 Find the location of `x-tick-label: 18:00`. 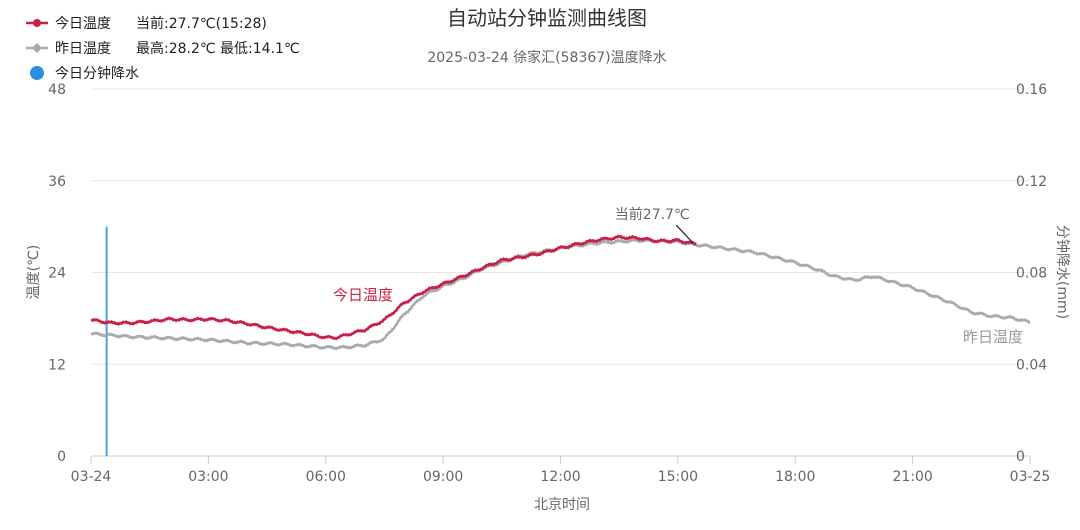

x-tick-label: 18:00 is located at coordinates (795, 477).